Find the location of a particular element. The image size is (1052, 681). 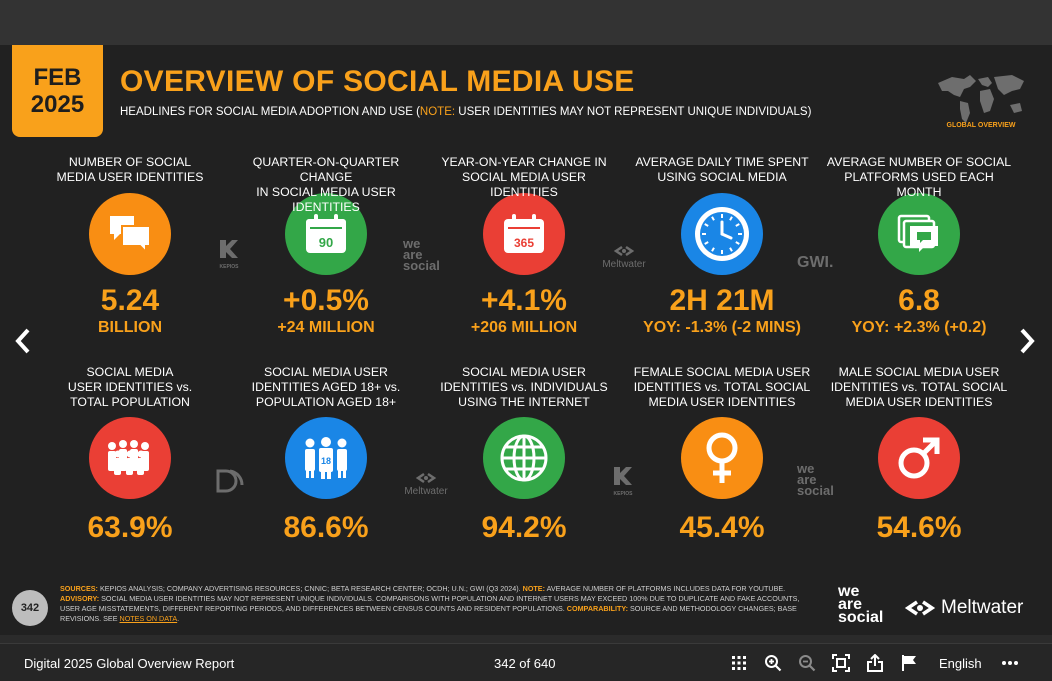

stat-sub: BILLION is located at coordinates (130, 327).